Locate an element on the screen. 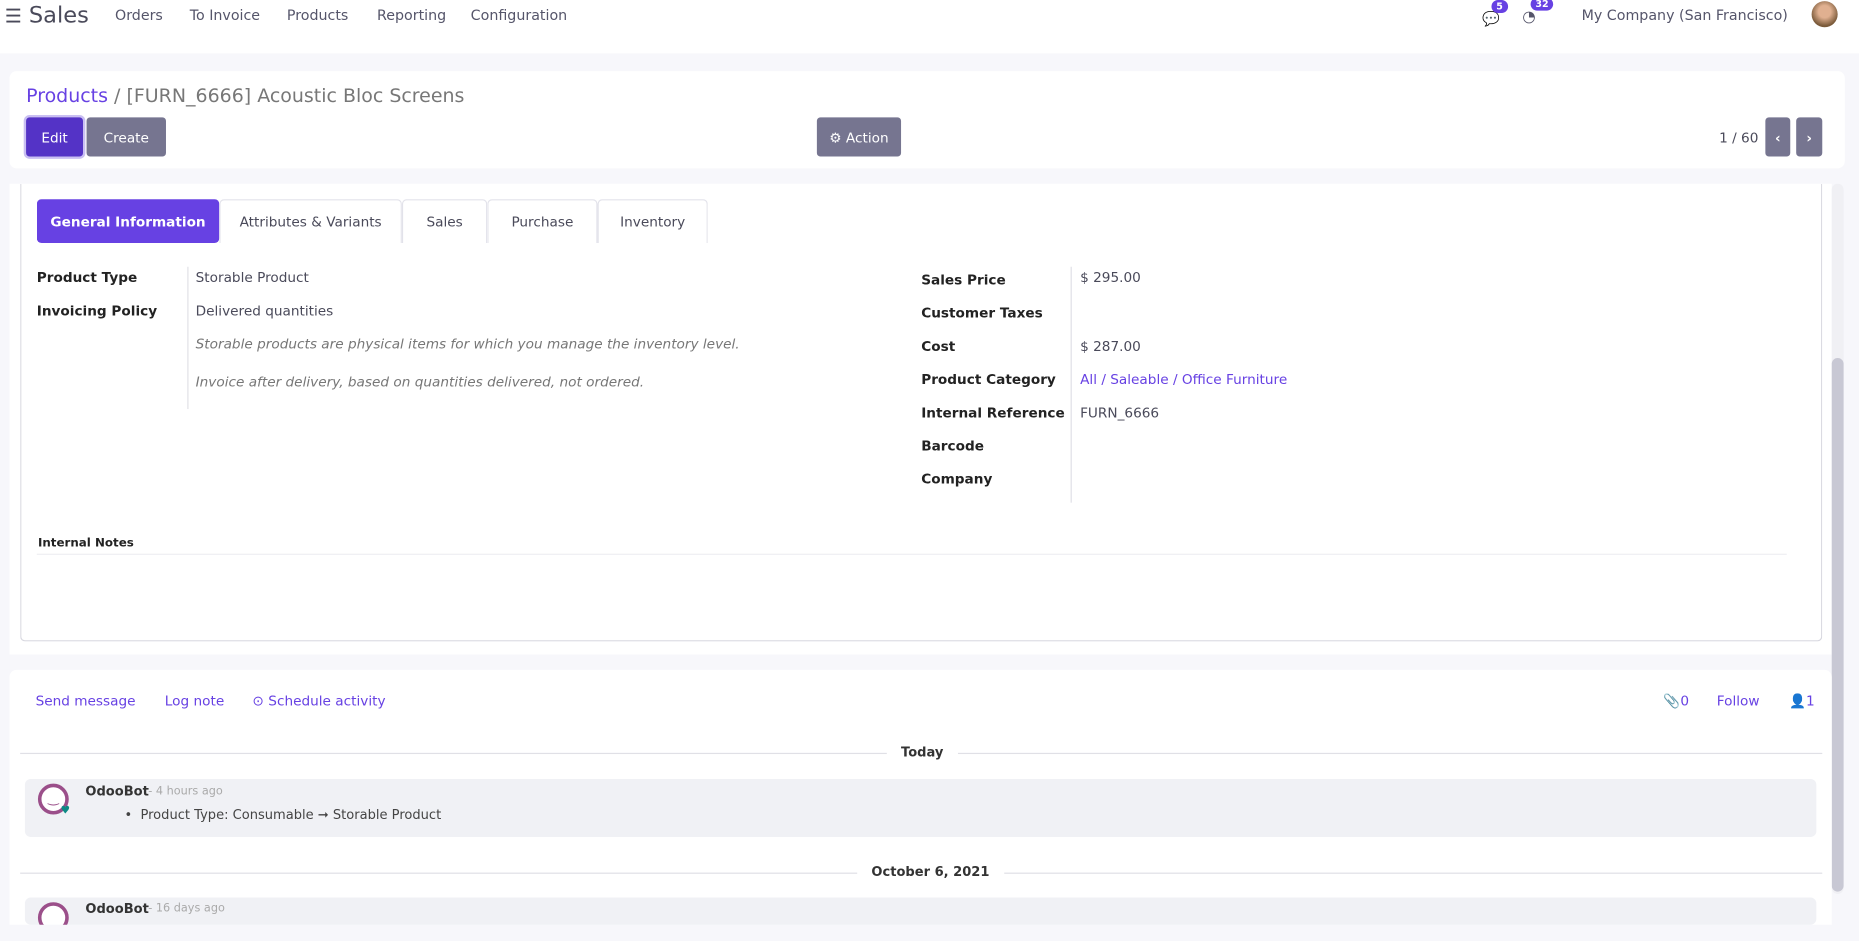 The height and width of the screenshot is (941, 1859). label-product-category: Product Category is located at coordinates (988, 379).